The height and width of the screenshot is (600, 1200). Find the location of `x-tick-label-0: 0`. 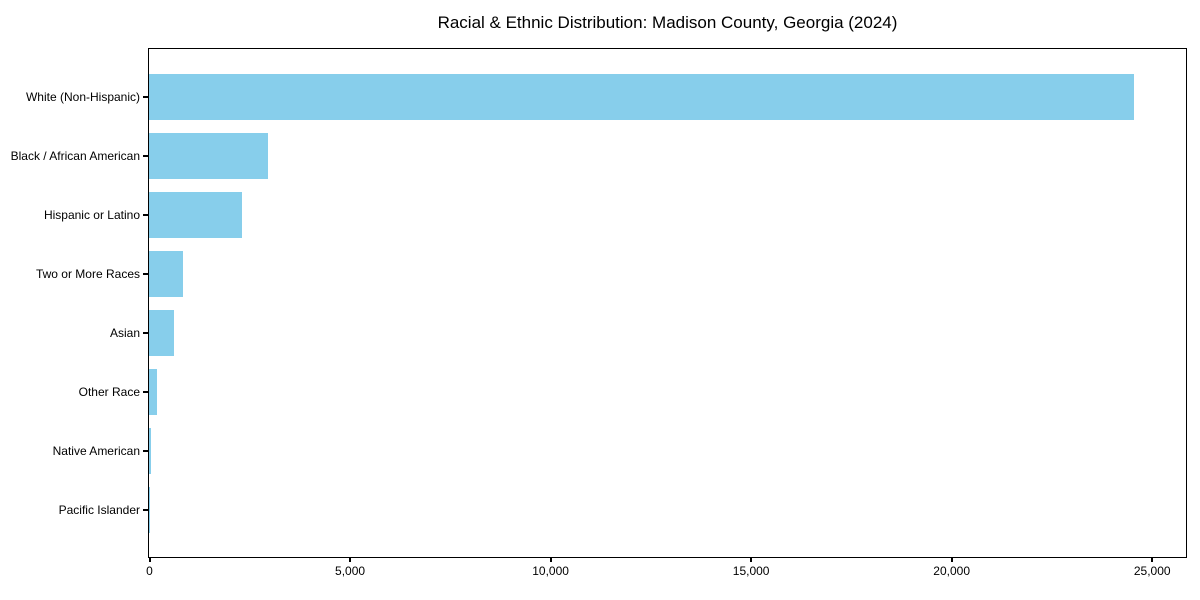

x-tick-label-0: 0 is located at coordinates (149, 571).